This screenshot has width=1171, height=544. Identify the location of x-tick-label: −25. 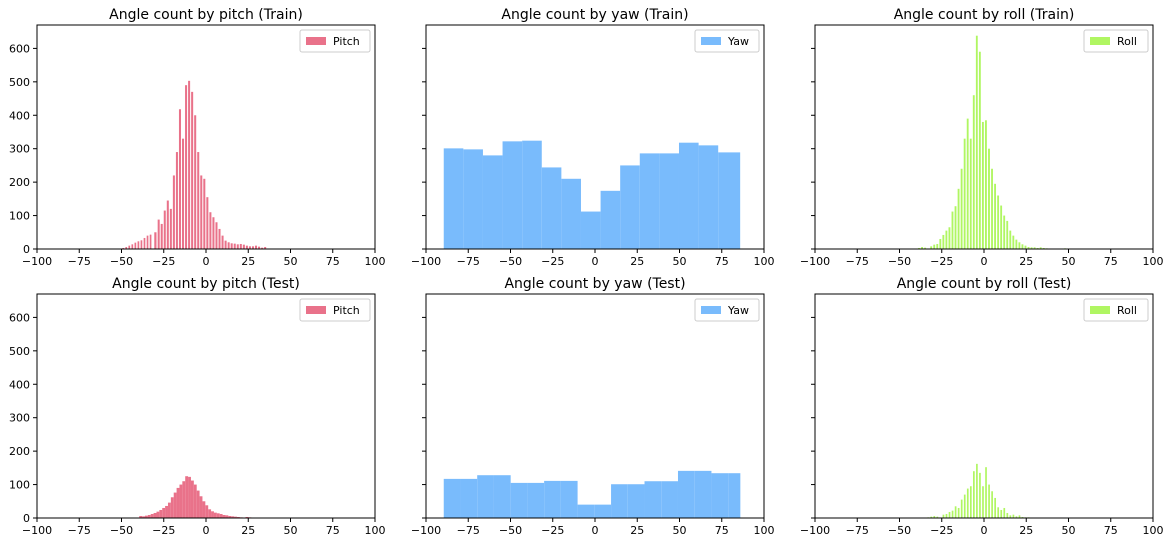
(163, 261).